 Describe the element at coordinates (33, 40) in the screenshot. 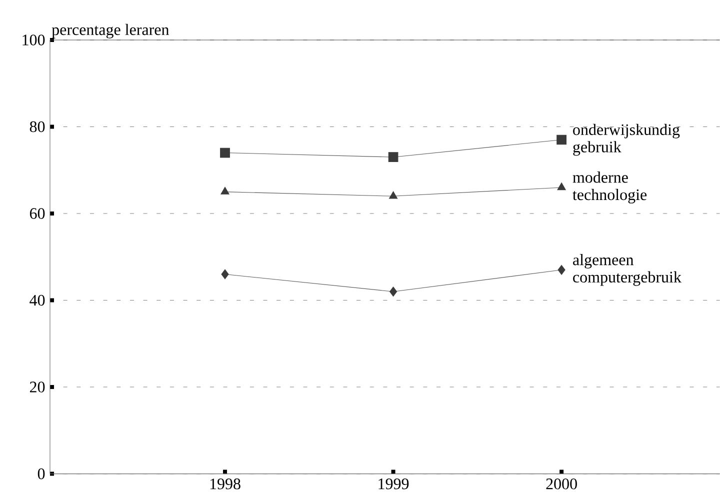

I see `y-tick-label: 100` at that location.